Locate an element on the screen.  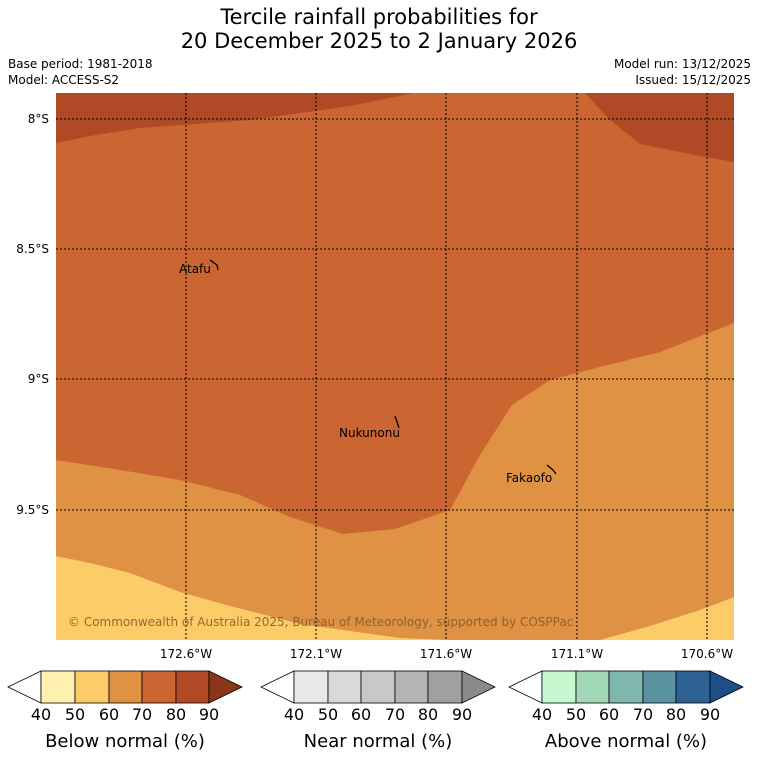
place-label-fakaofo: Fakaofo is located at coordinates (529, 478).